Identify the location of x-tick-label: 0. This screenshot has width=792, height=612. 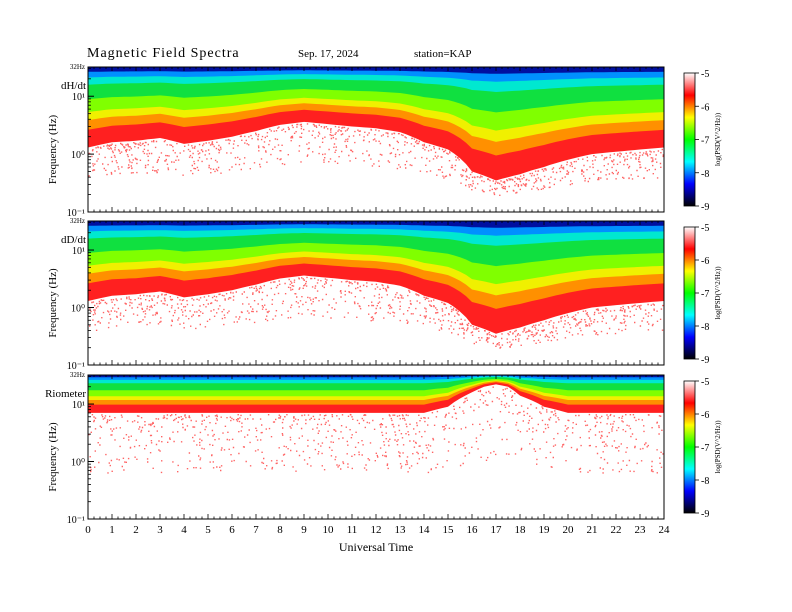
(88, 530).